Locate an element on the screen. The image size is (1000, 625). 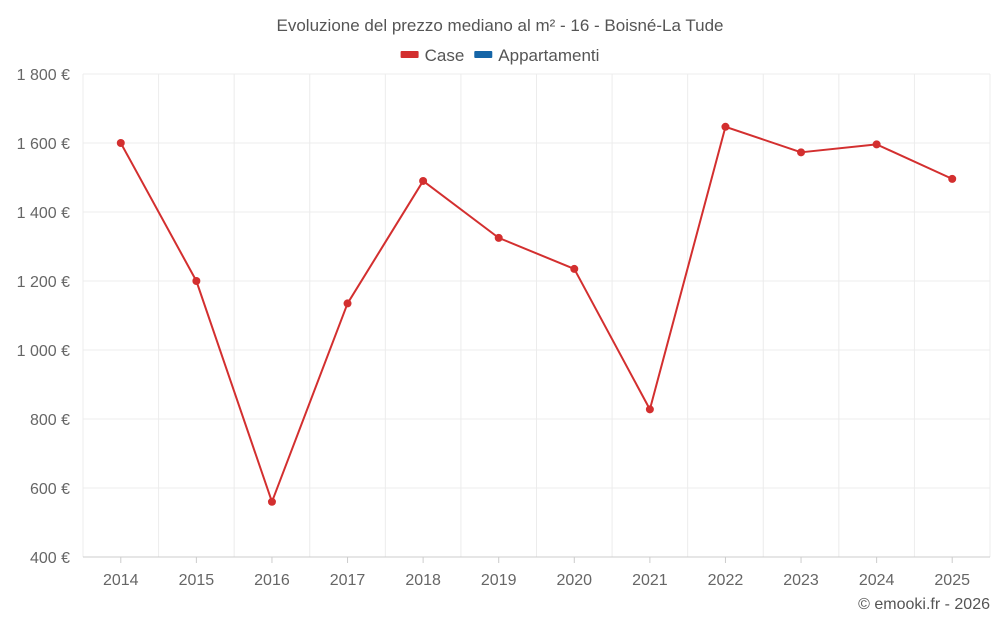
x-tick-label: 2021 is located at coordinates (650, 580).